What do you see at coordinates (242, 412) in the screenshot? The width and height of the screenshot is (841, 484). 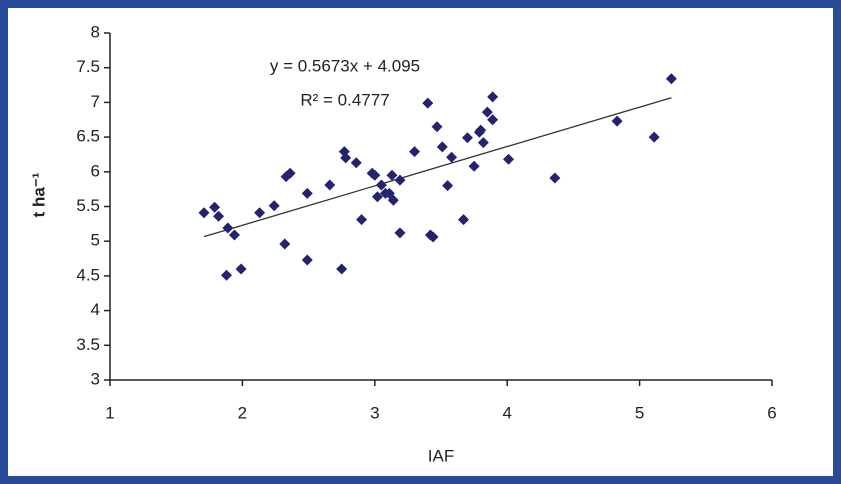 I see `x-tick-label: 2` at bounding box center [242, 412].